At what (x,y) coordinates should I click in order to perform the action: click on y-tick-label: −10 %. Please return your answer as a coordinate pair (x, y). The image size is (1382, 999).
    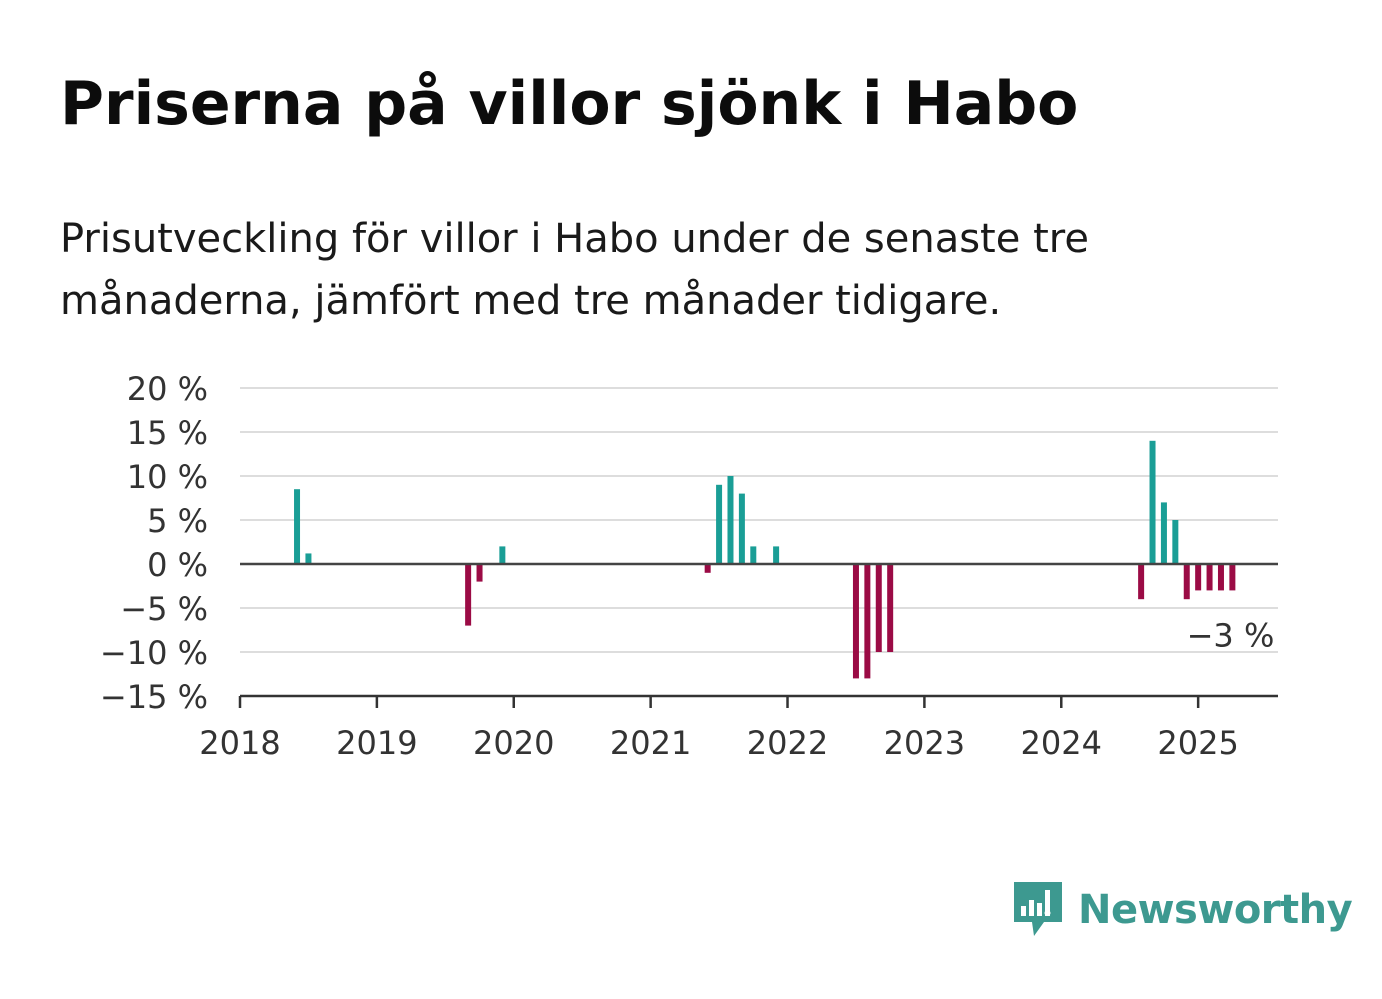
    Looking at the image, I should click on (154, 653).